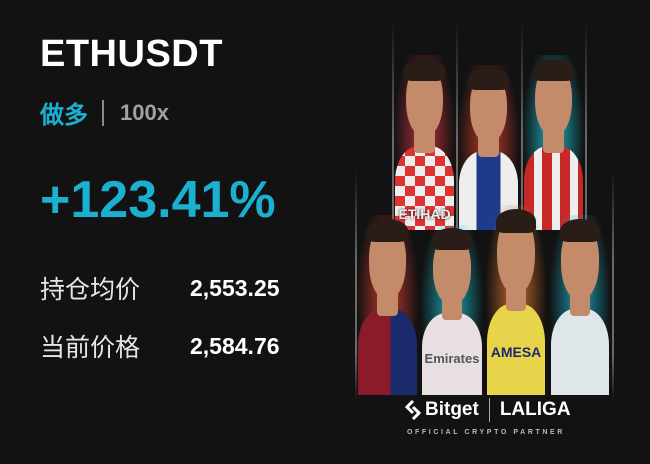  I want to click on leverage-label: 100x, so click(144, 112).